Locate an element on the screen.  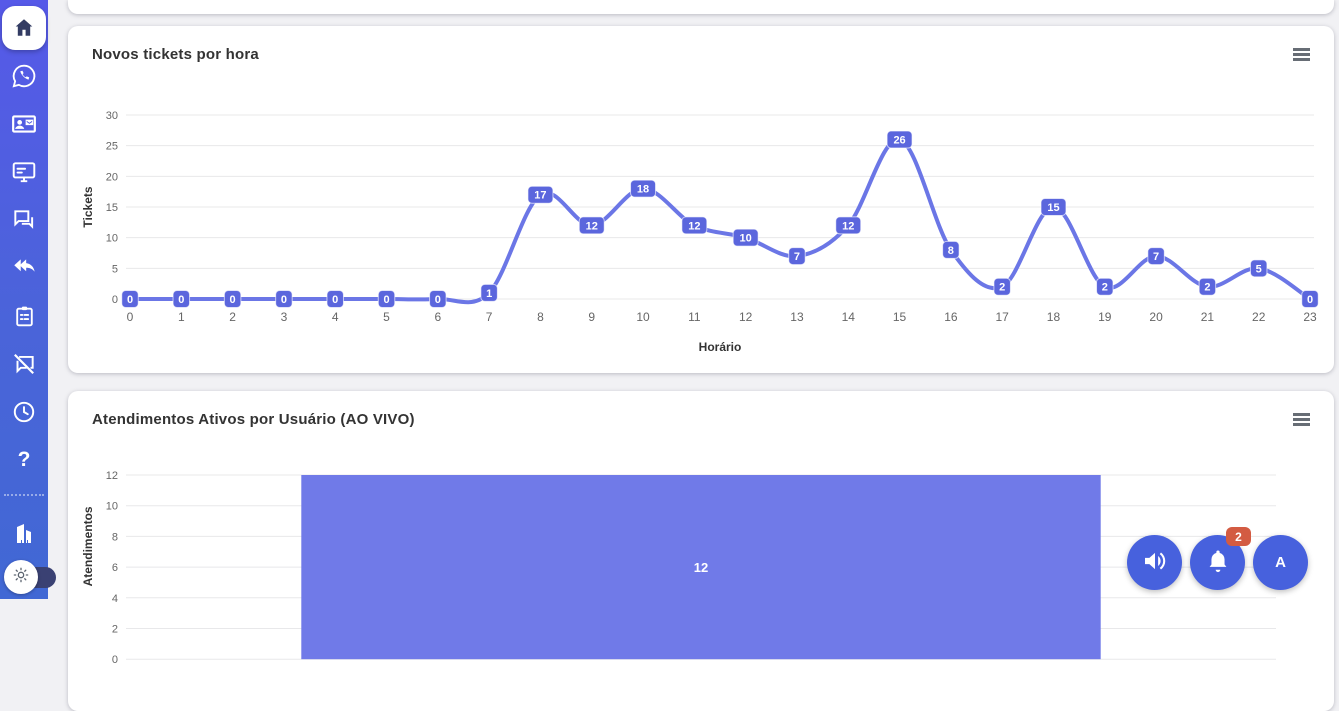
svg-text: 23 is located at coordinates (1310, 317).